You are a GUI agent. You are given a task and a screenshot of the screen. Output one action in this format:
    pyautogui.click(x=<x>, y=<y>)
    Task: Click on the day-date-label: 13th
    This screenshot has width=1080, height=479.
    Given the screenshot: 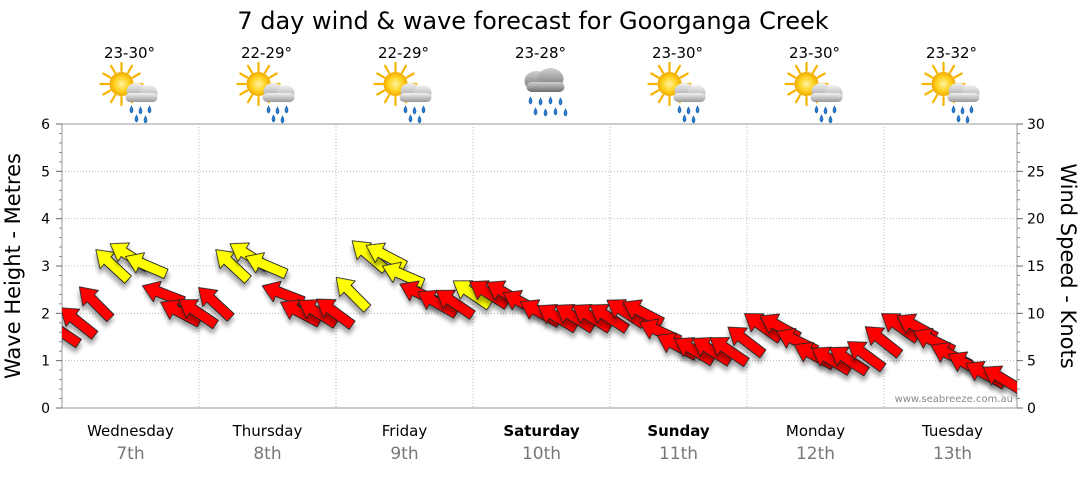 What is the action you would take?
    pyautogui.click(x=952, y=454)
    